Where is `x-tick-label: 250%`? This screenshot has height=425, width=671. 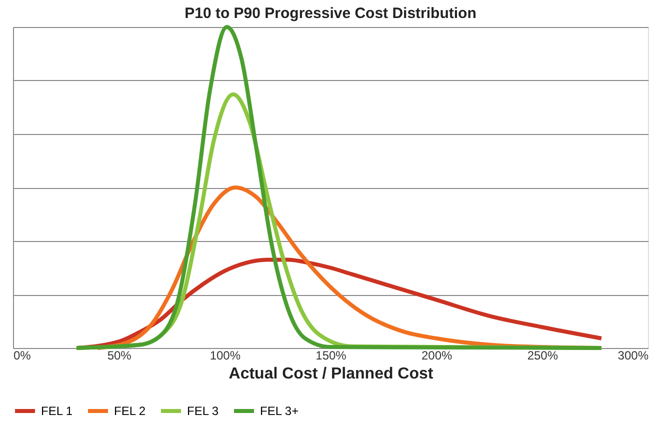 x-tick-label: 250% is located at coordinates (542, 355).